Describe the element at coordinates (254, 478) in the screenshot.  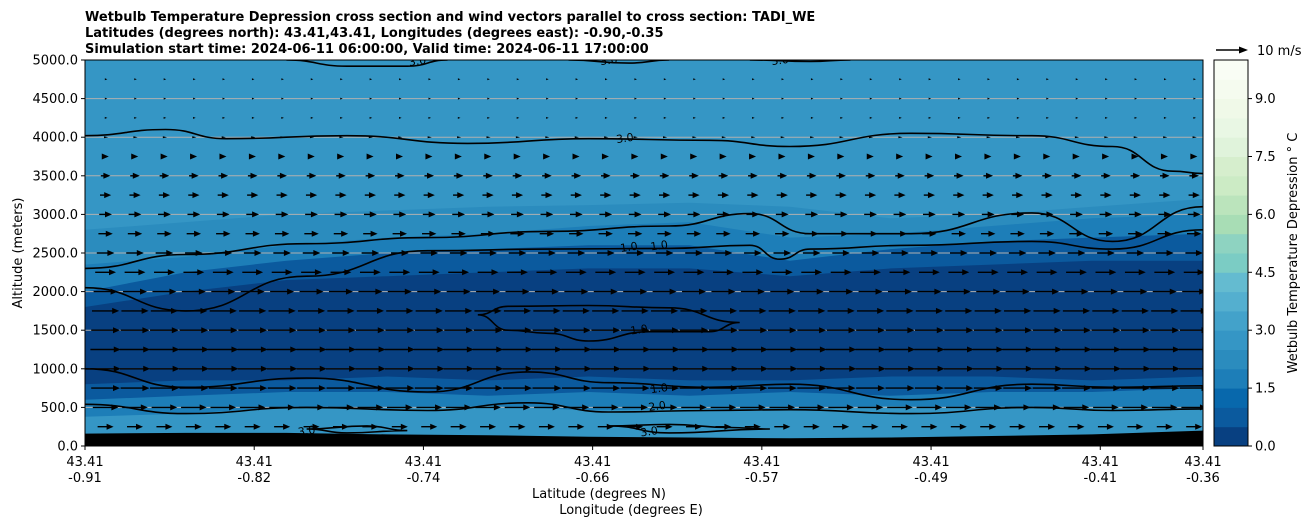
I see `x-tick-lon-1: -0.82` at that location.